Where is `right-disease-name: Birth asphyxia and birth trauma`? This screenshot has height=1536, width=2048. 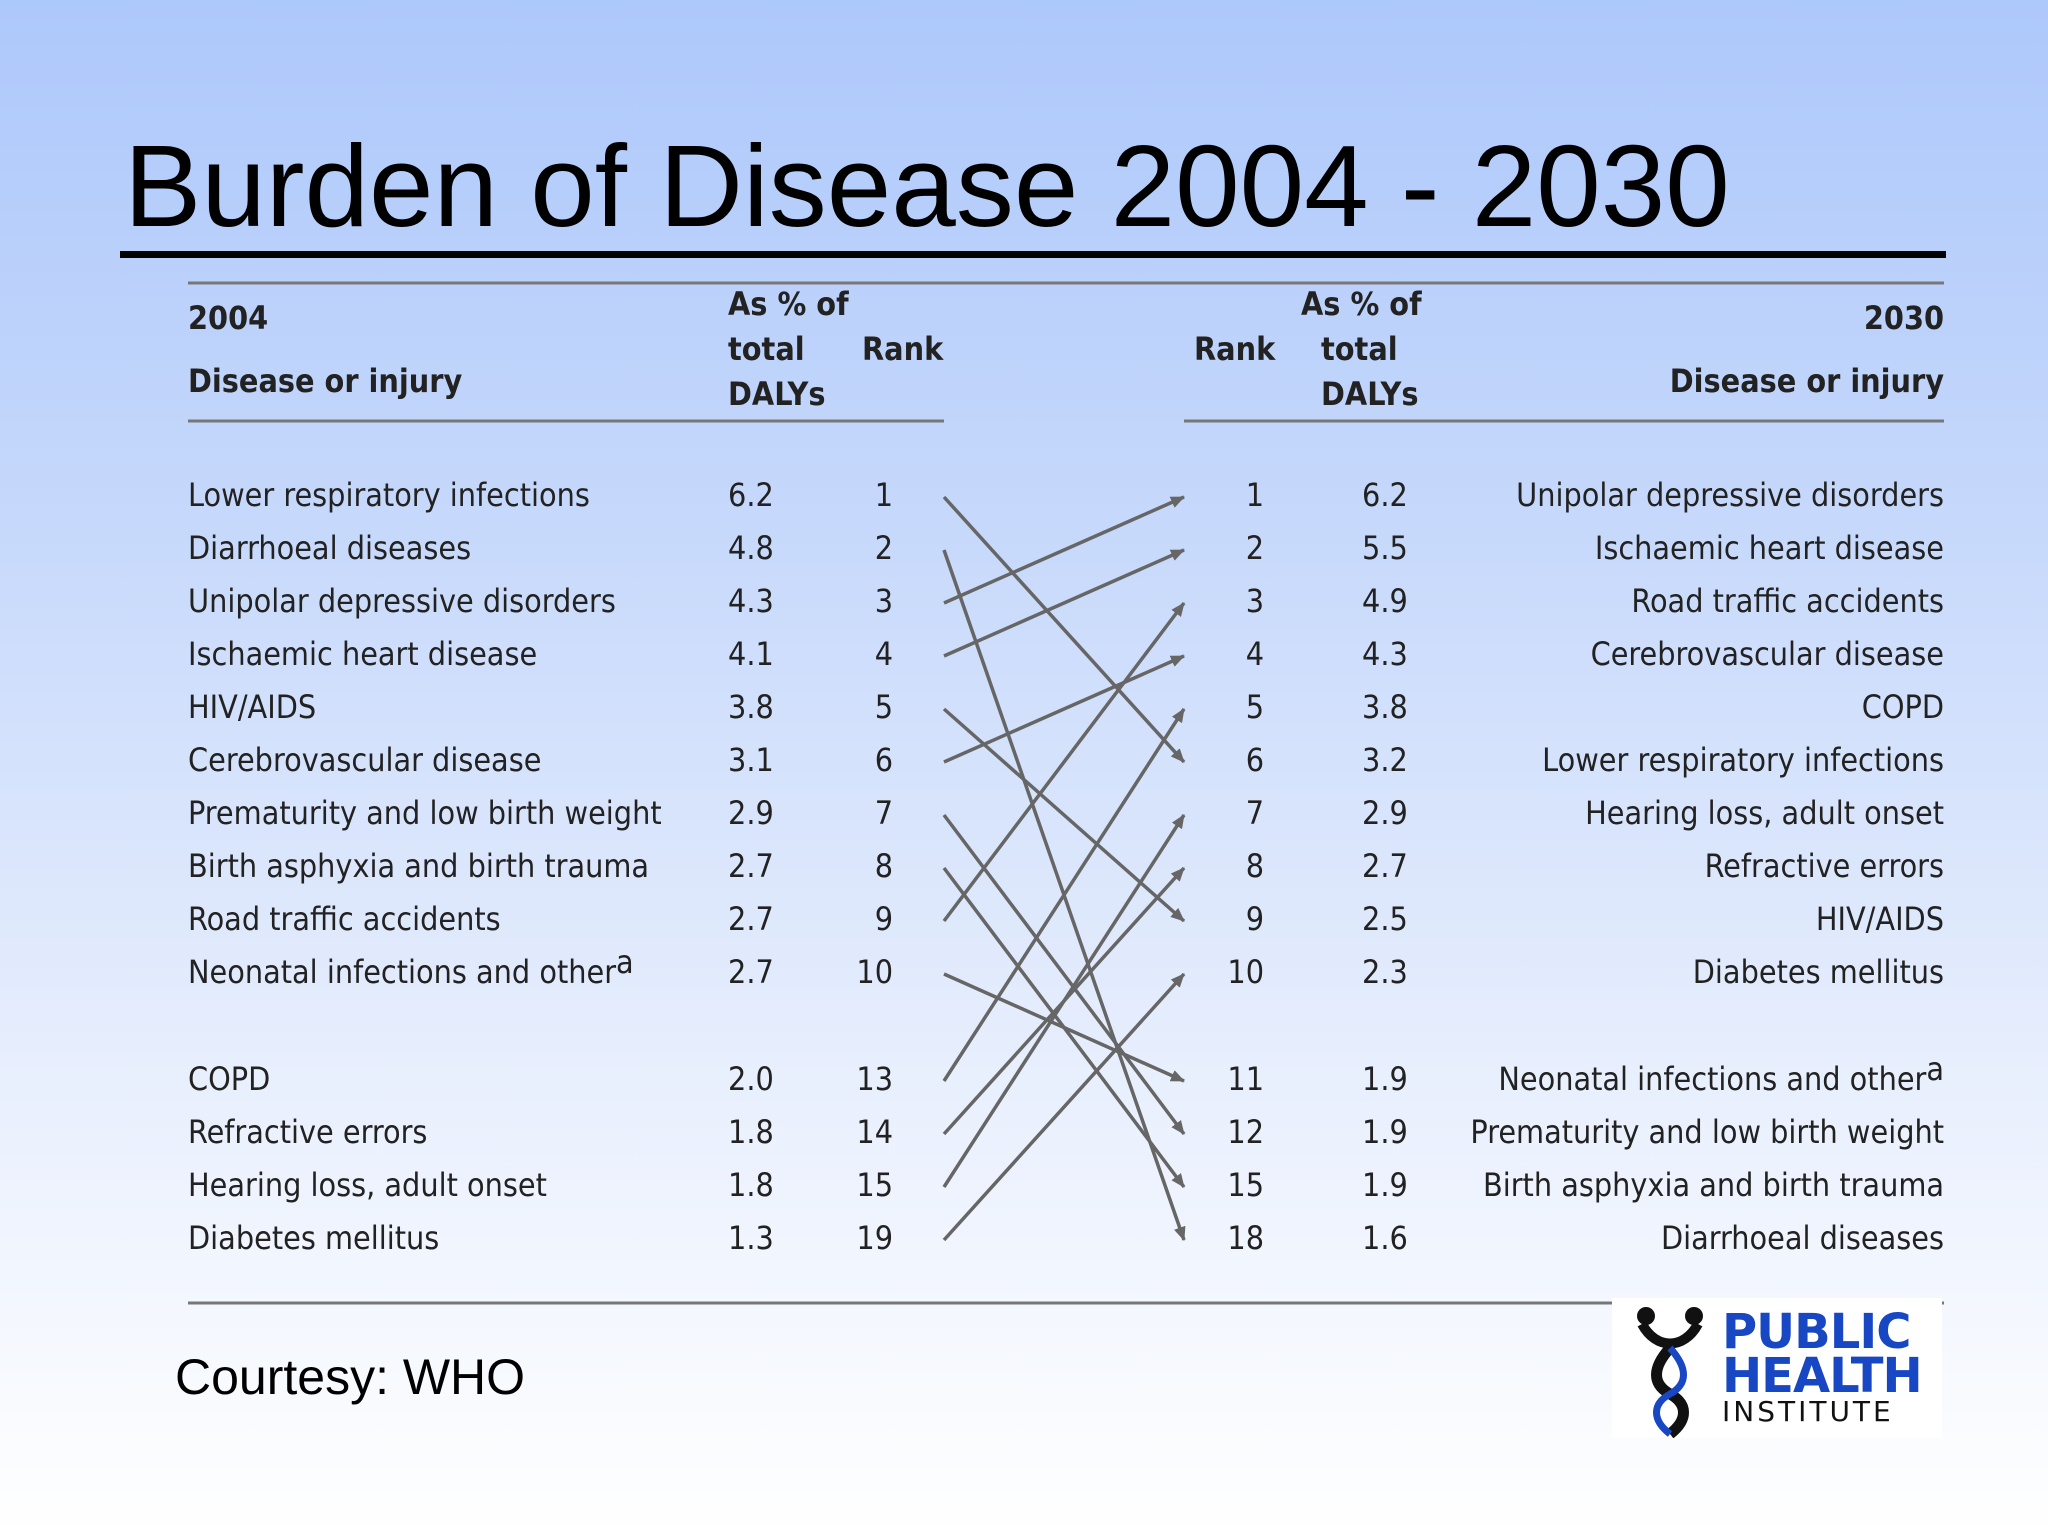
right-disease-name: Birth asphyxia and birth trauma is located at coordinates (1713, 1185).